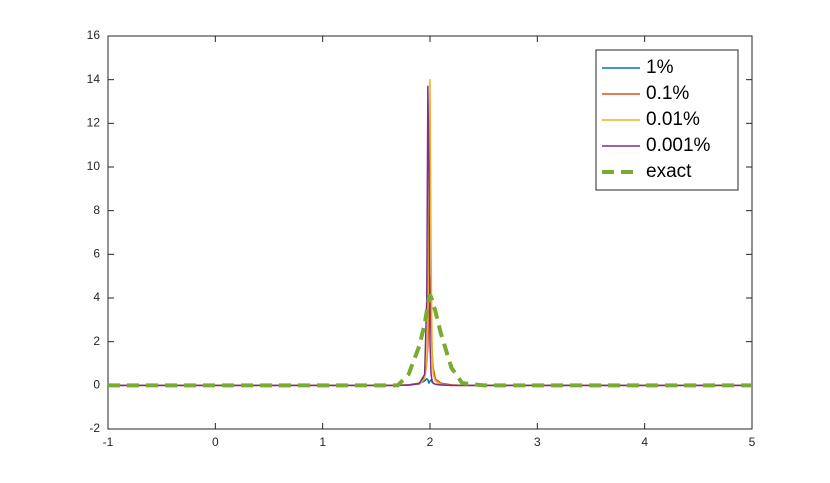 The width and height of the screenshot is (830, 483). Describe the element at coordinates (96, 297) in the screenshot. I see `y-tick-label: 4` at that location.